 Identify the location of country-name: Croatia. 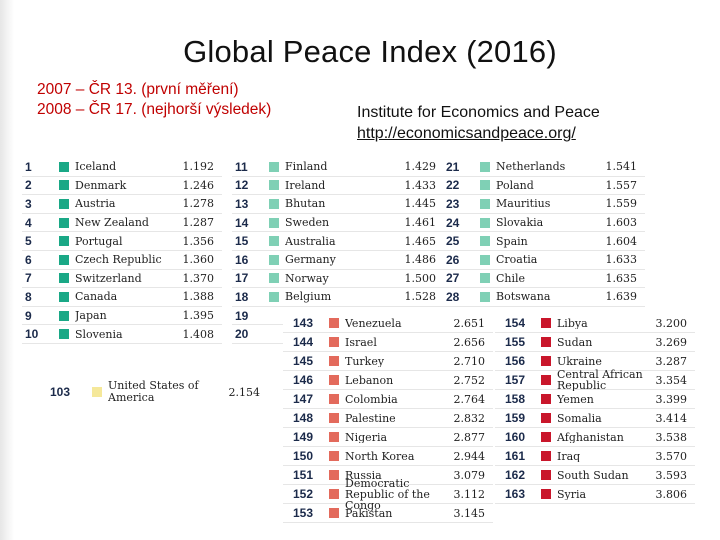
(517, 260).